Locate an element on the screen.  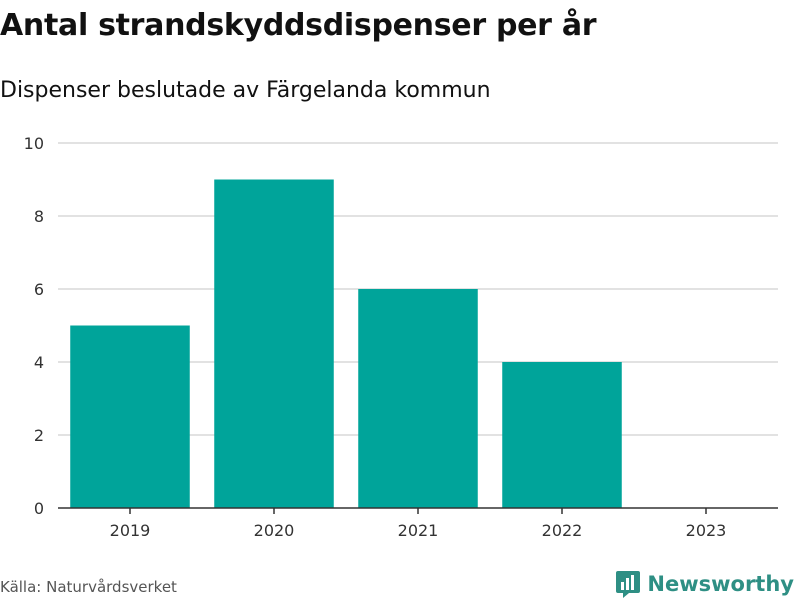
bar-2021 is located at coordinates (418, 398).